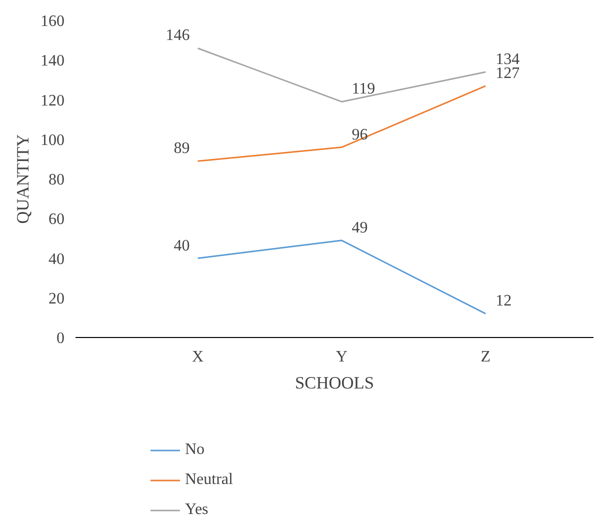  I want to click on x-axis-title: SCHOOLS, so click(334, 383).